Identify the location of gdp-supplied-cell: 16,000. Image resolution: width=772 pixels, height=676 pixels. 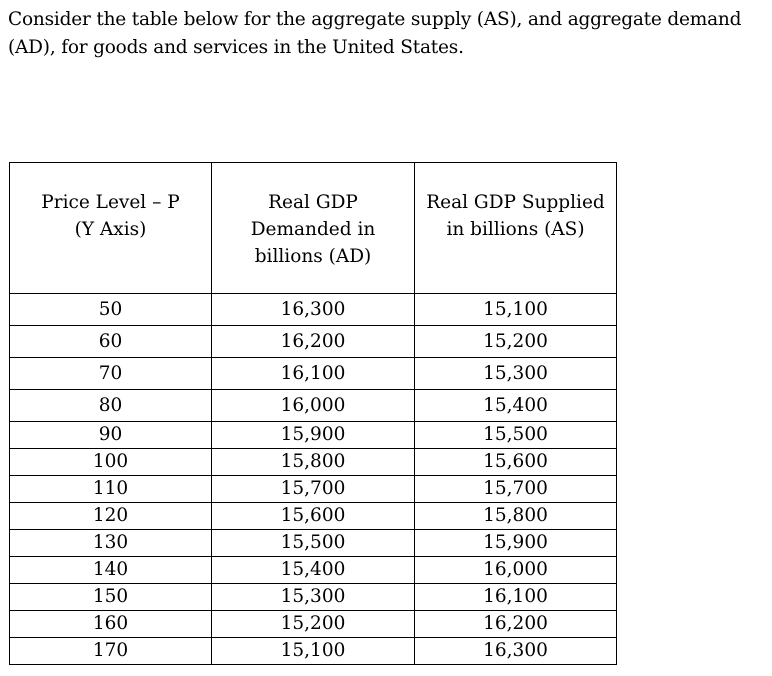
(515, 570).